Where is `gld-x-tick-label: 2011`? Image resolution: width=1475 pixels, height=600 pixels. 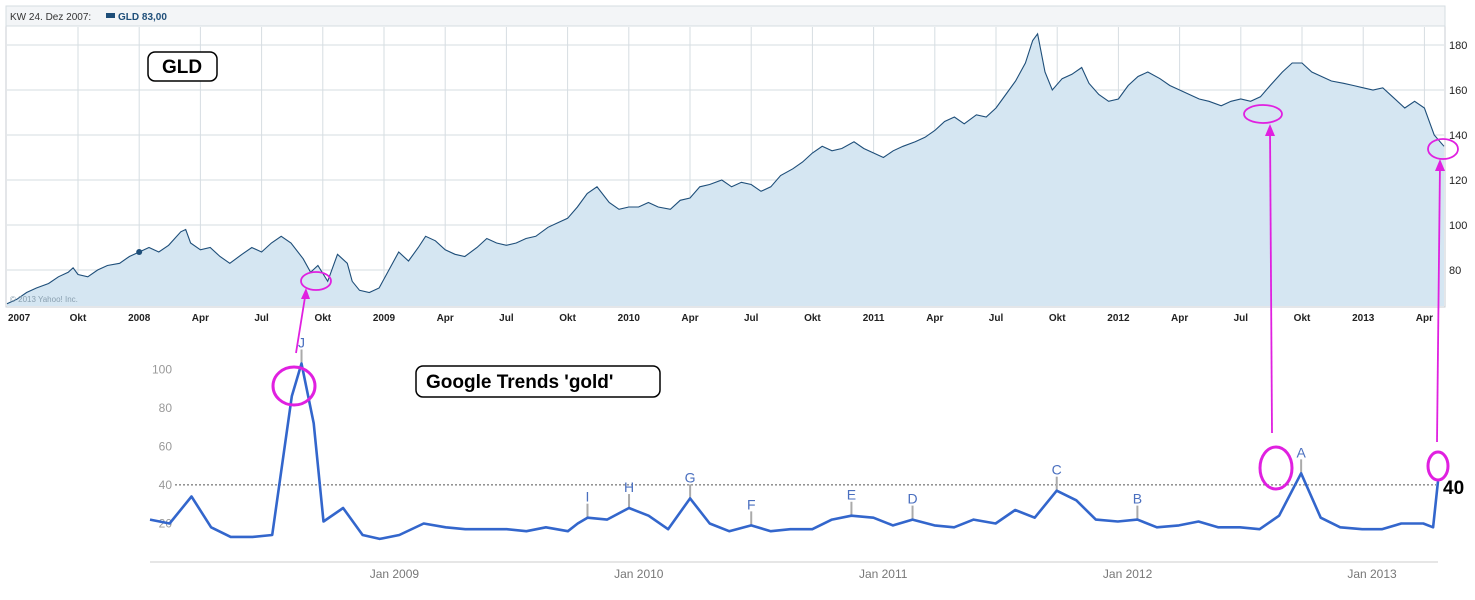
gld-x-tick-label: 2011 is located at coordinates (874, 318).